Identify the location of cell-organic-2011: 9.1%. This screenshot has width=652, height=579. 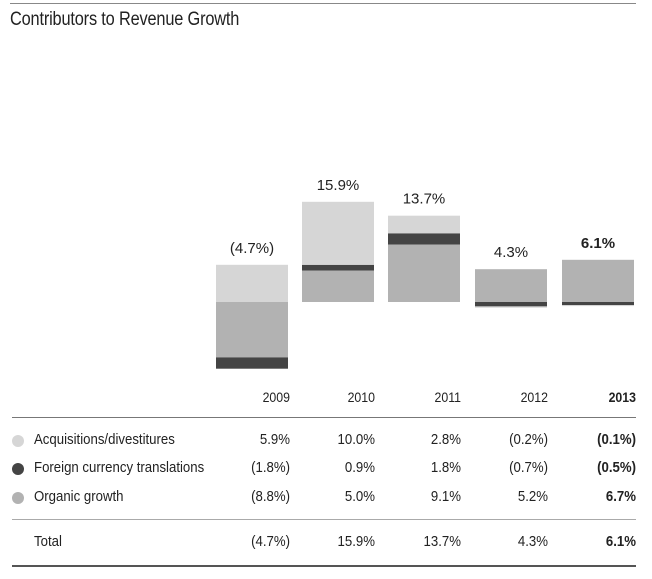
(445, 496).